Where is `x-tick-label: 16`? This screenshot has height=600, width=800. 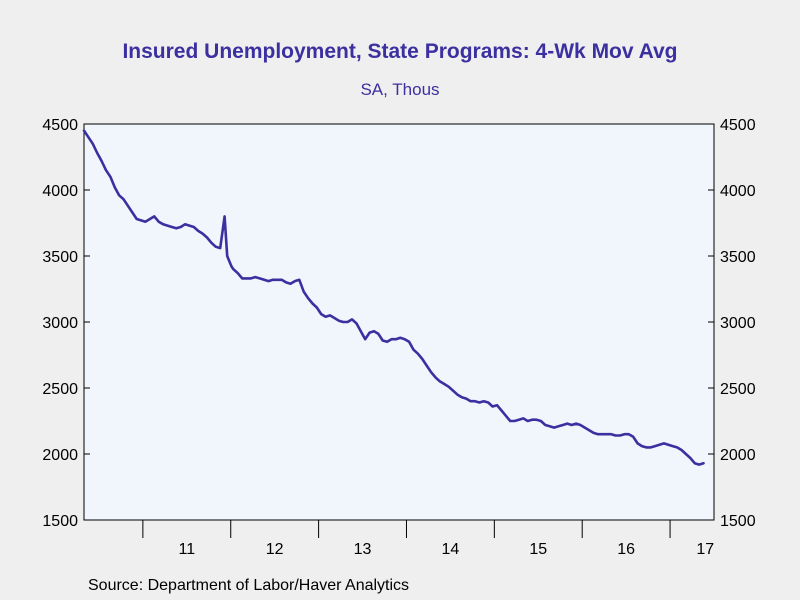 x-tick-label: 16 is located at coordinates (626, 549).